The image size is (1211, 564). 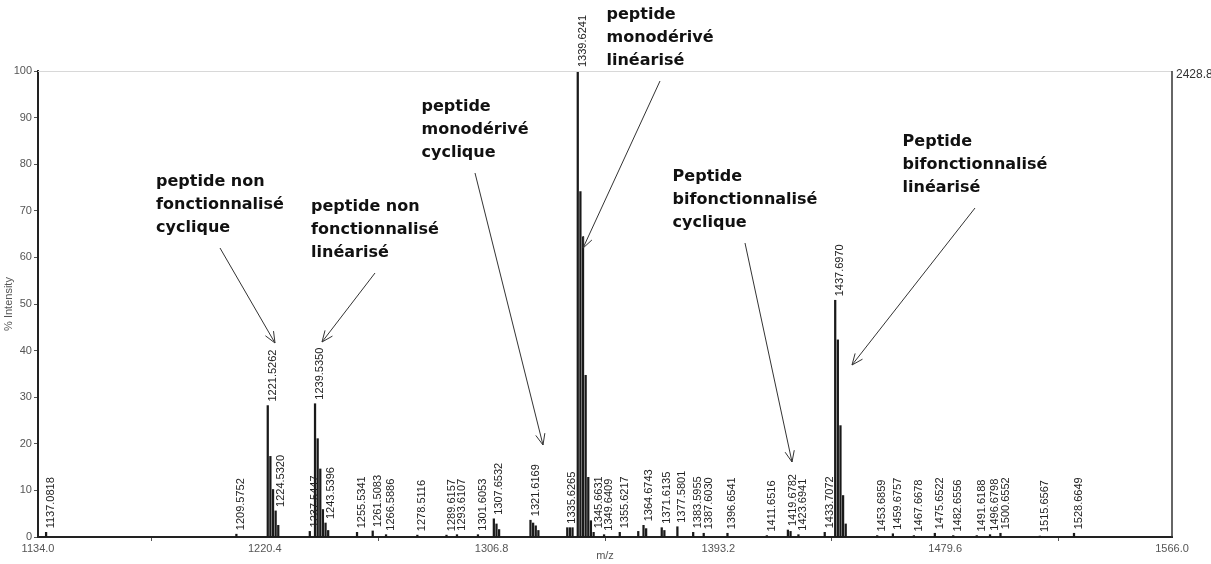 I want to click on annotation: 1307.6532, so click(x=497, y=488).